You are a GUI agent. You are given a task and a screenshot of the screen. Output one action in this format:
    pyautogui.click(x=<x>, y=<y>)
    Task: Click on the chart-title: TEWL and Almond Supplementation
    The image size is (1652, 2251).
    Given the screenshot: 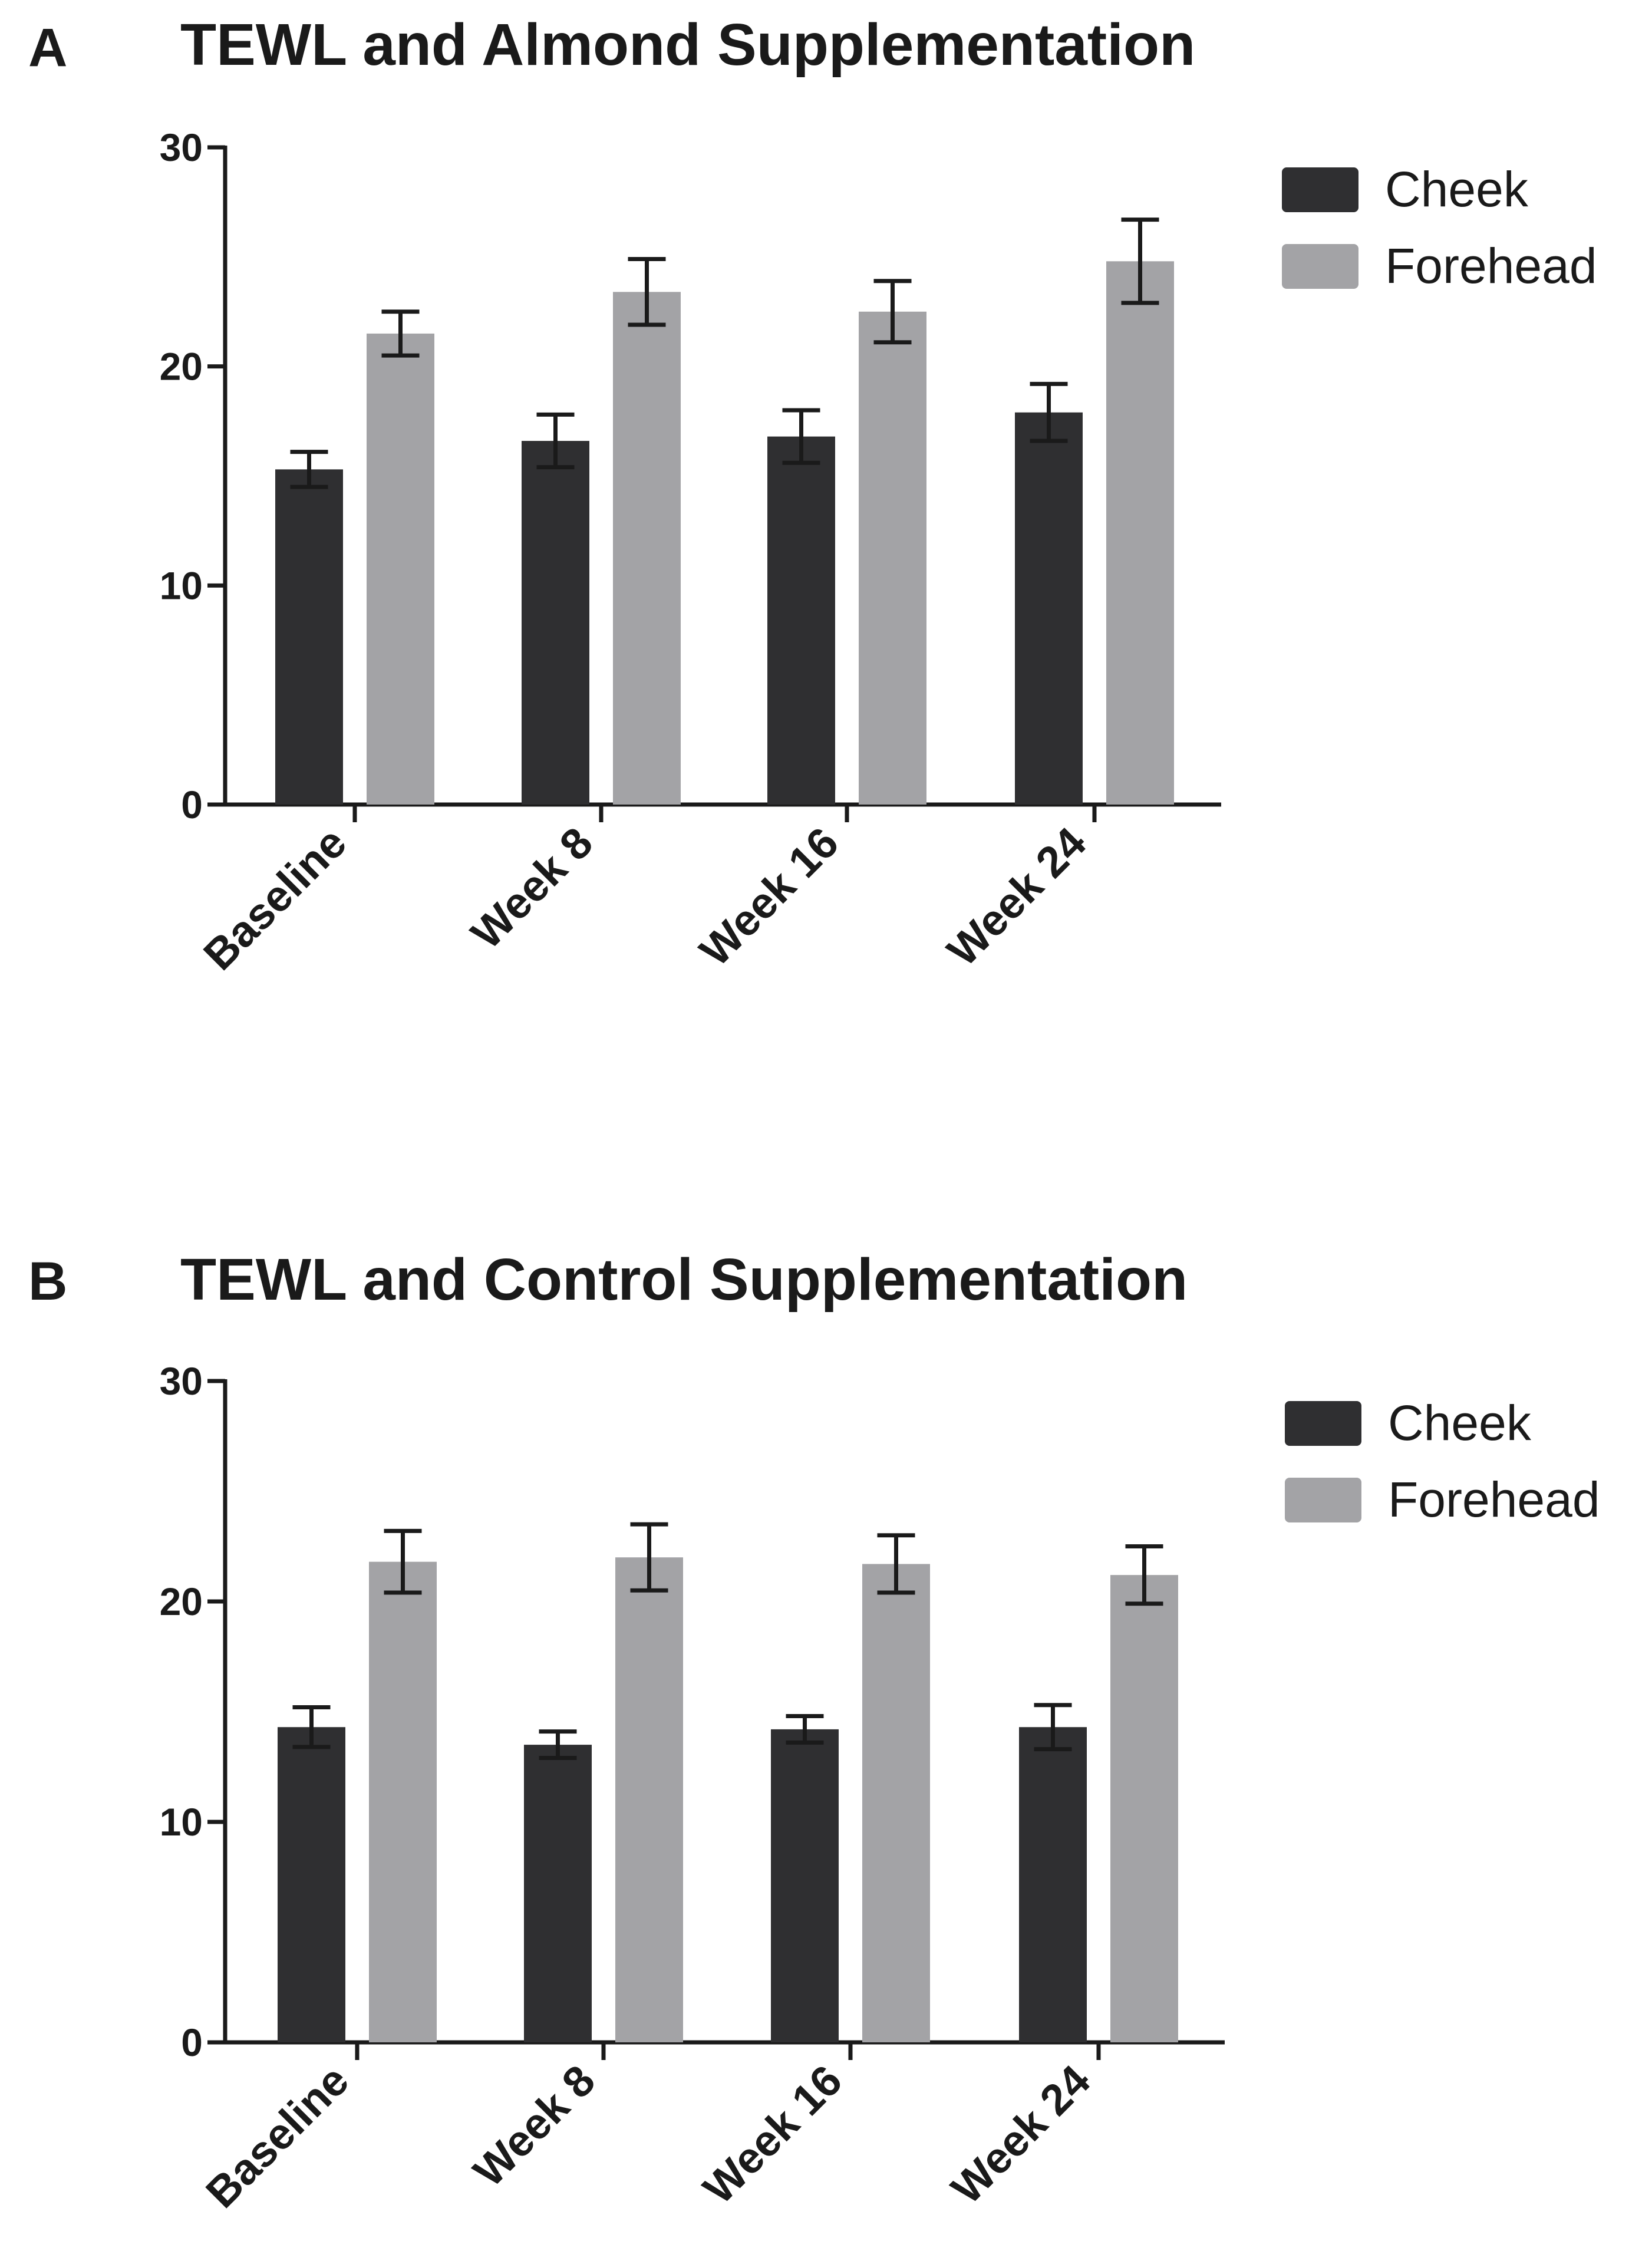 What is the action you would take?
    pyautogui.click(x=687, y=45)
    